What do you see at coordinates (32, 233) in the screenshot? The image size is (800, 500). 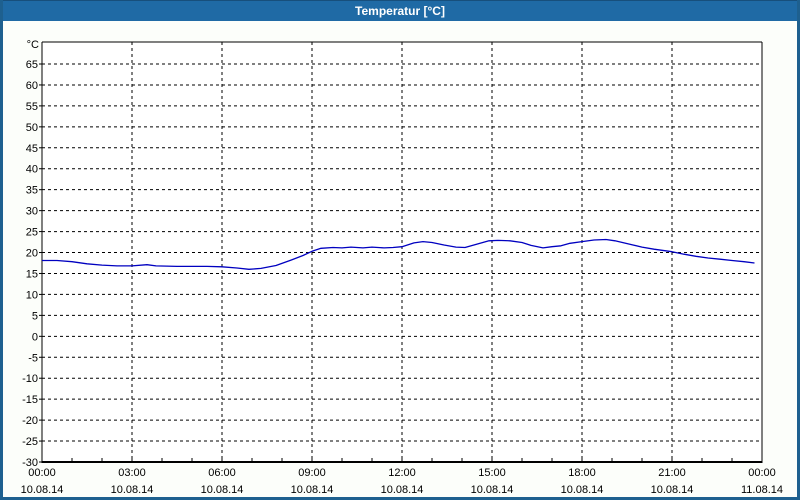 I see `y-tick-label: 25` at bounding box center [32, 233].